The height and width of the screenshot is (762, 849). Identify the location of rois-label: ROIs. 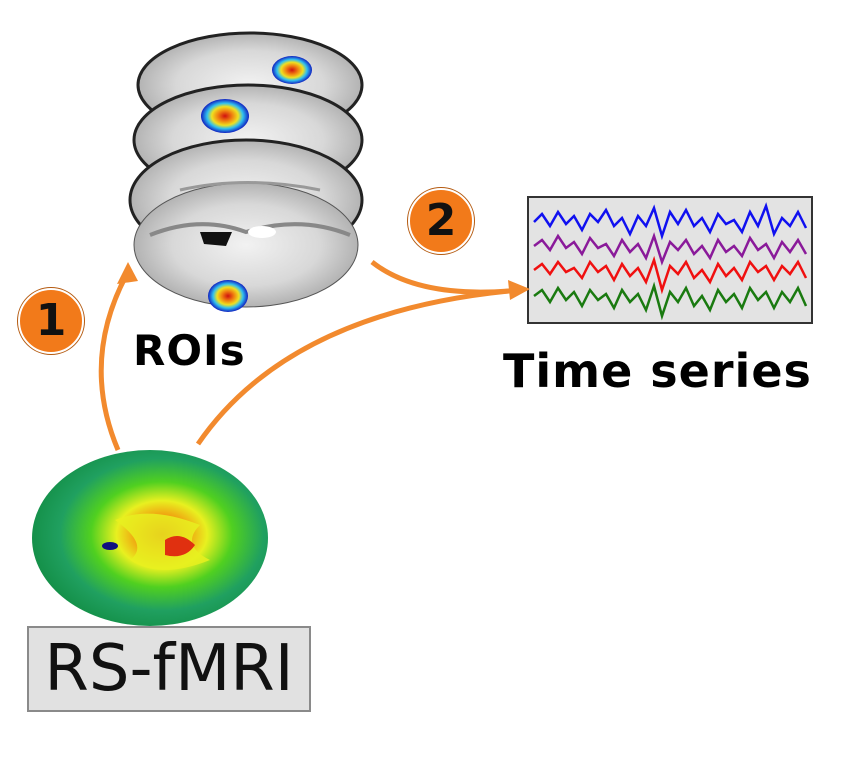
(189, 350).